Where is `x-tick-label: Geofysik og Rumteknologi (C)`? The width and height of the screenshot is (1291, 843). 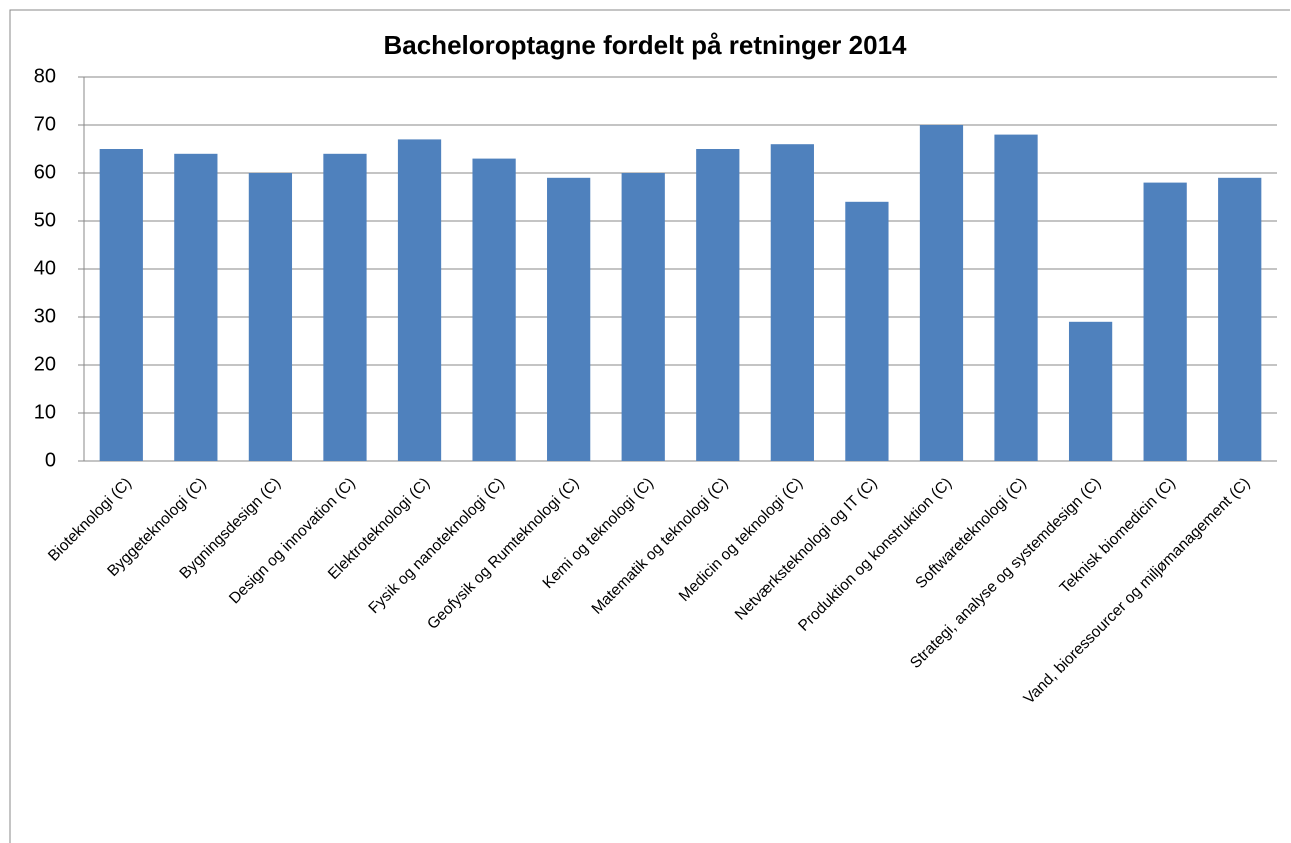
x-tick-label: Geofysik og Rumteknologi (C) is located at coordinates (503, 554).